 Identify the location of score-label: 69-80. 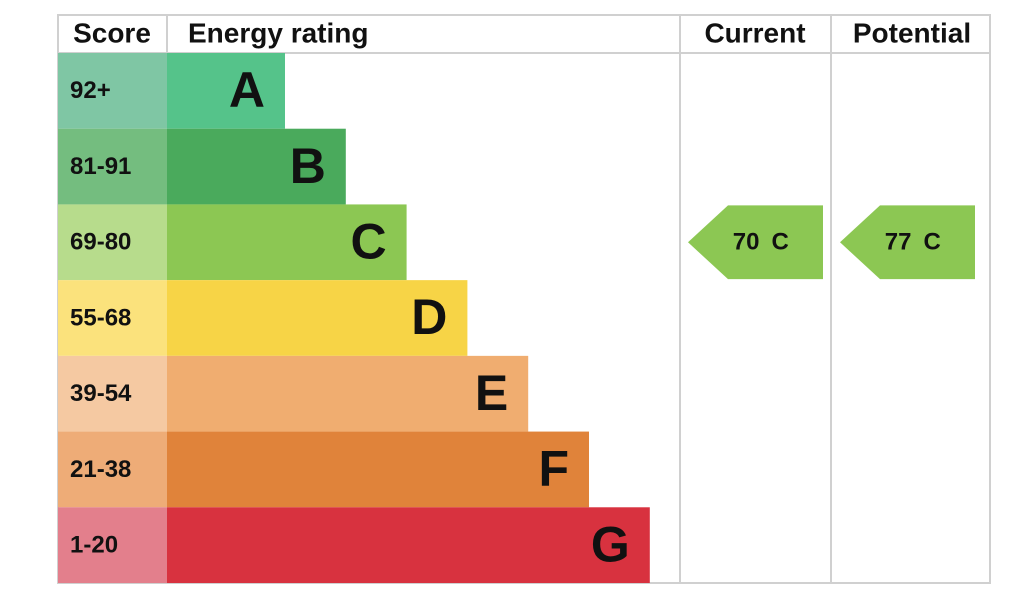
(100, 242).